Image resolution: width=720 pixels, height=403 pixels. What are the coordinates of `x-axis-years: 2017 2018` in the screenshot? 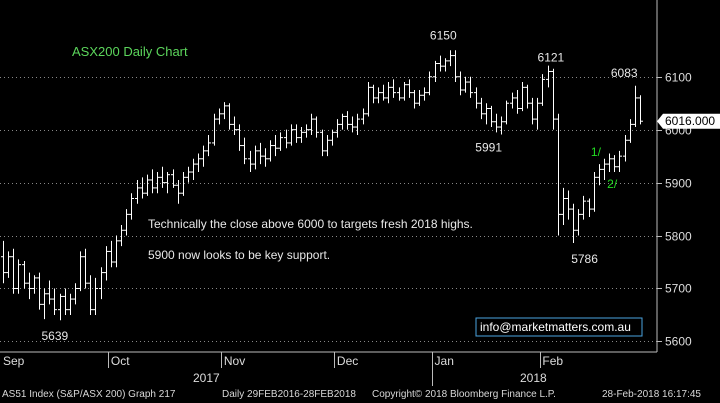 It's located at (370, 377).